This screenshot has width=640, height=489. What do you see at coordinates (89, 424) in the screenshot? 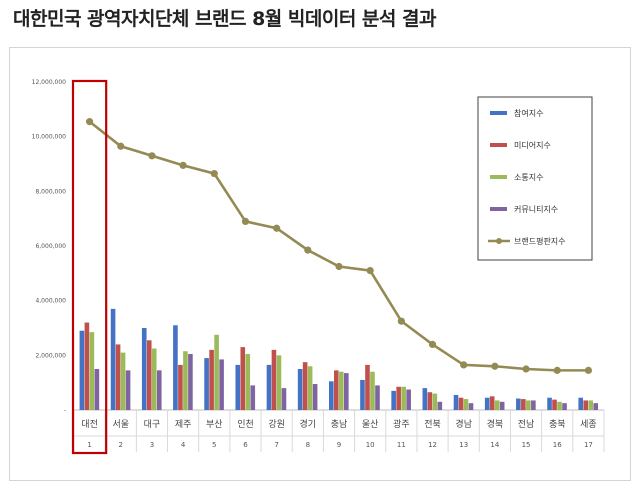
I see `category-label: 대전` at bounding box center [89, 424].